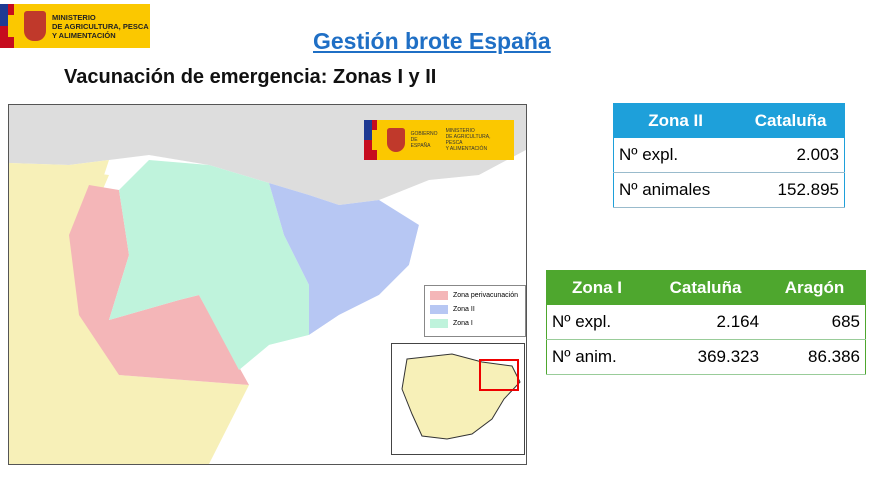 Image resolution: width=875 pixels, height=500 pixels. I want to click on legend-item: Zona perivacunación, so click(475, 295).